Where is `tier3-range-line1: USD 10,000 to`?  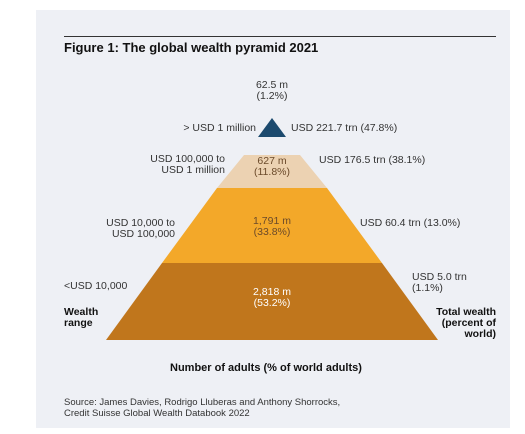
tier3-range-line1: USD 10,000 to is located at coordinates (140, 223).